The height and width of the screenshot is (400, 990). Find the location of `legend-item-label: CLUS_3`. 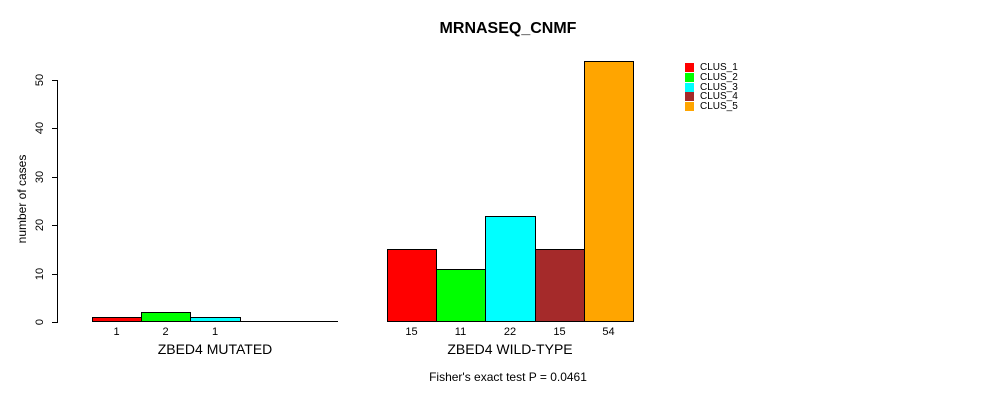

legend-item-label: CLUS_3 is located at coordinates (719, 87).